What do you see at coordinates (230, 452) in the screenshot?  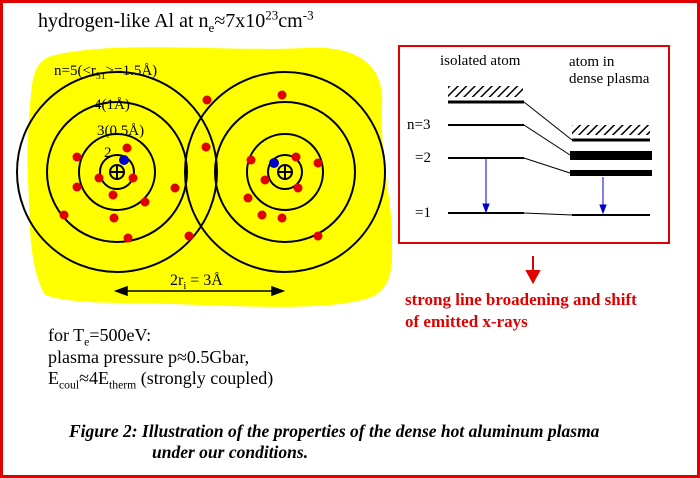 I see `figure-caption-line-2: under our conditions.` at bounding box center [230, 452].